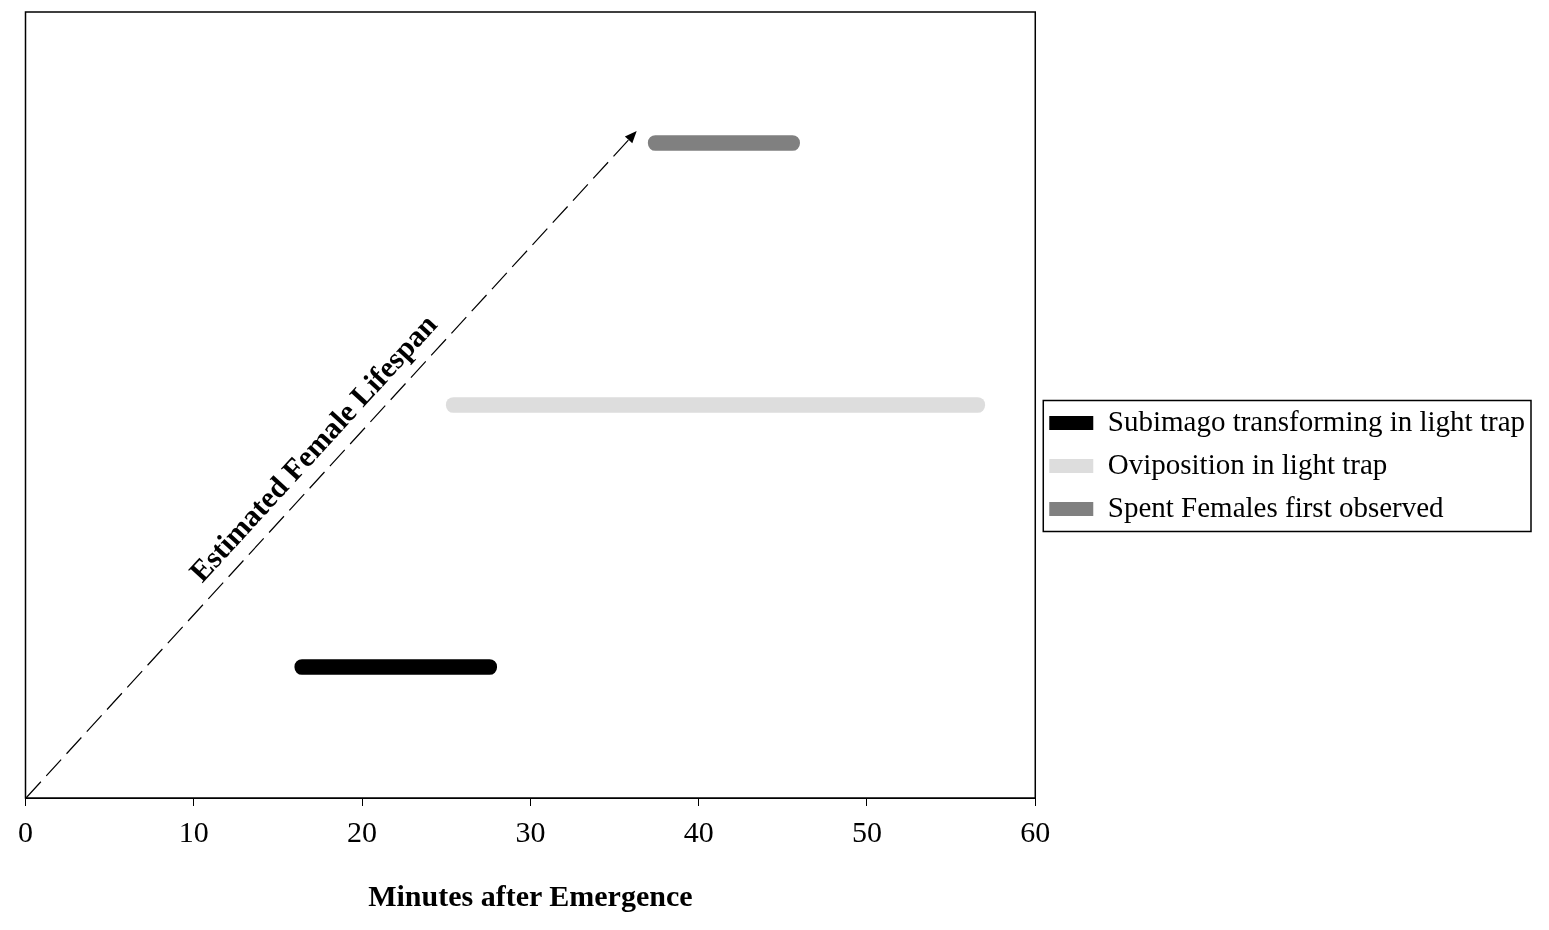  What do you see at coordinates (698, 831) in the screenshot?
I see `x-tick-label: 40` at bounding box center [698, 831].